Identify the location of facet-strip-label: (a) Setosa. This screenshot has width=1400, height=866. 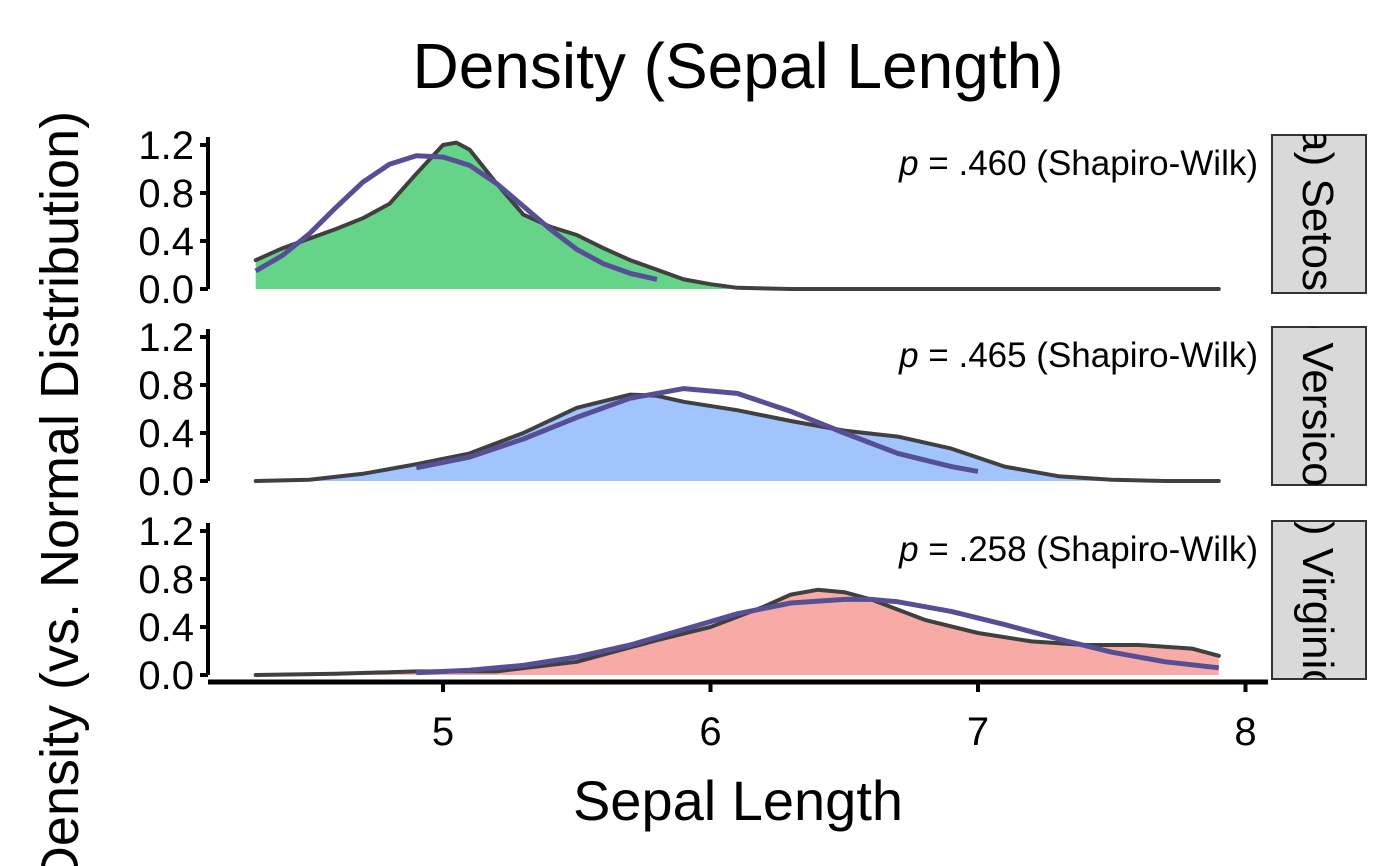
(1317, 215).